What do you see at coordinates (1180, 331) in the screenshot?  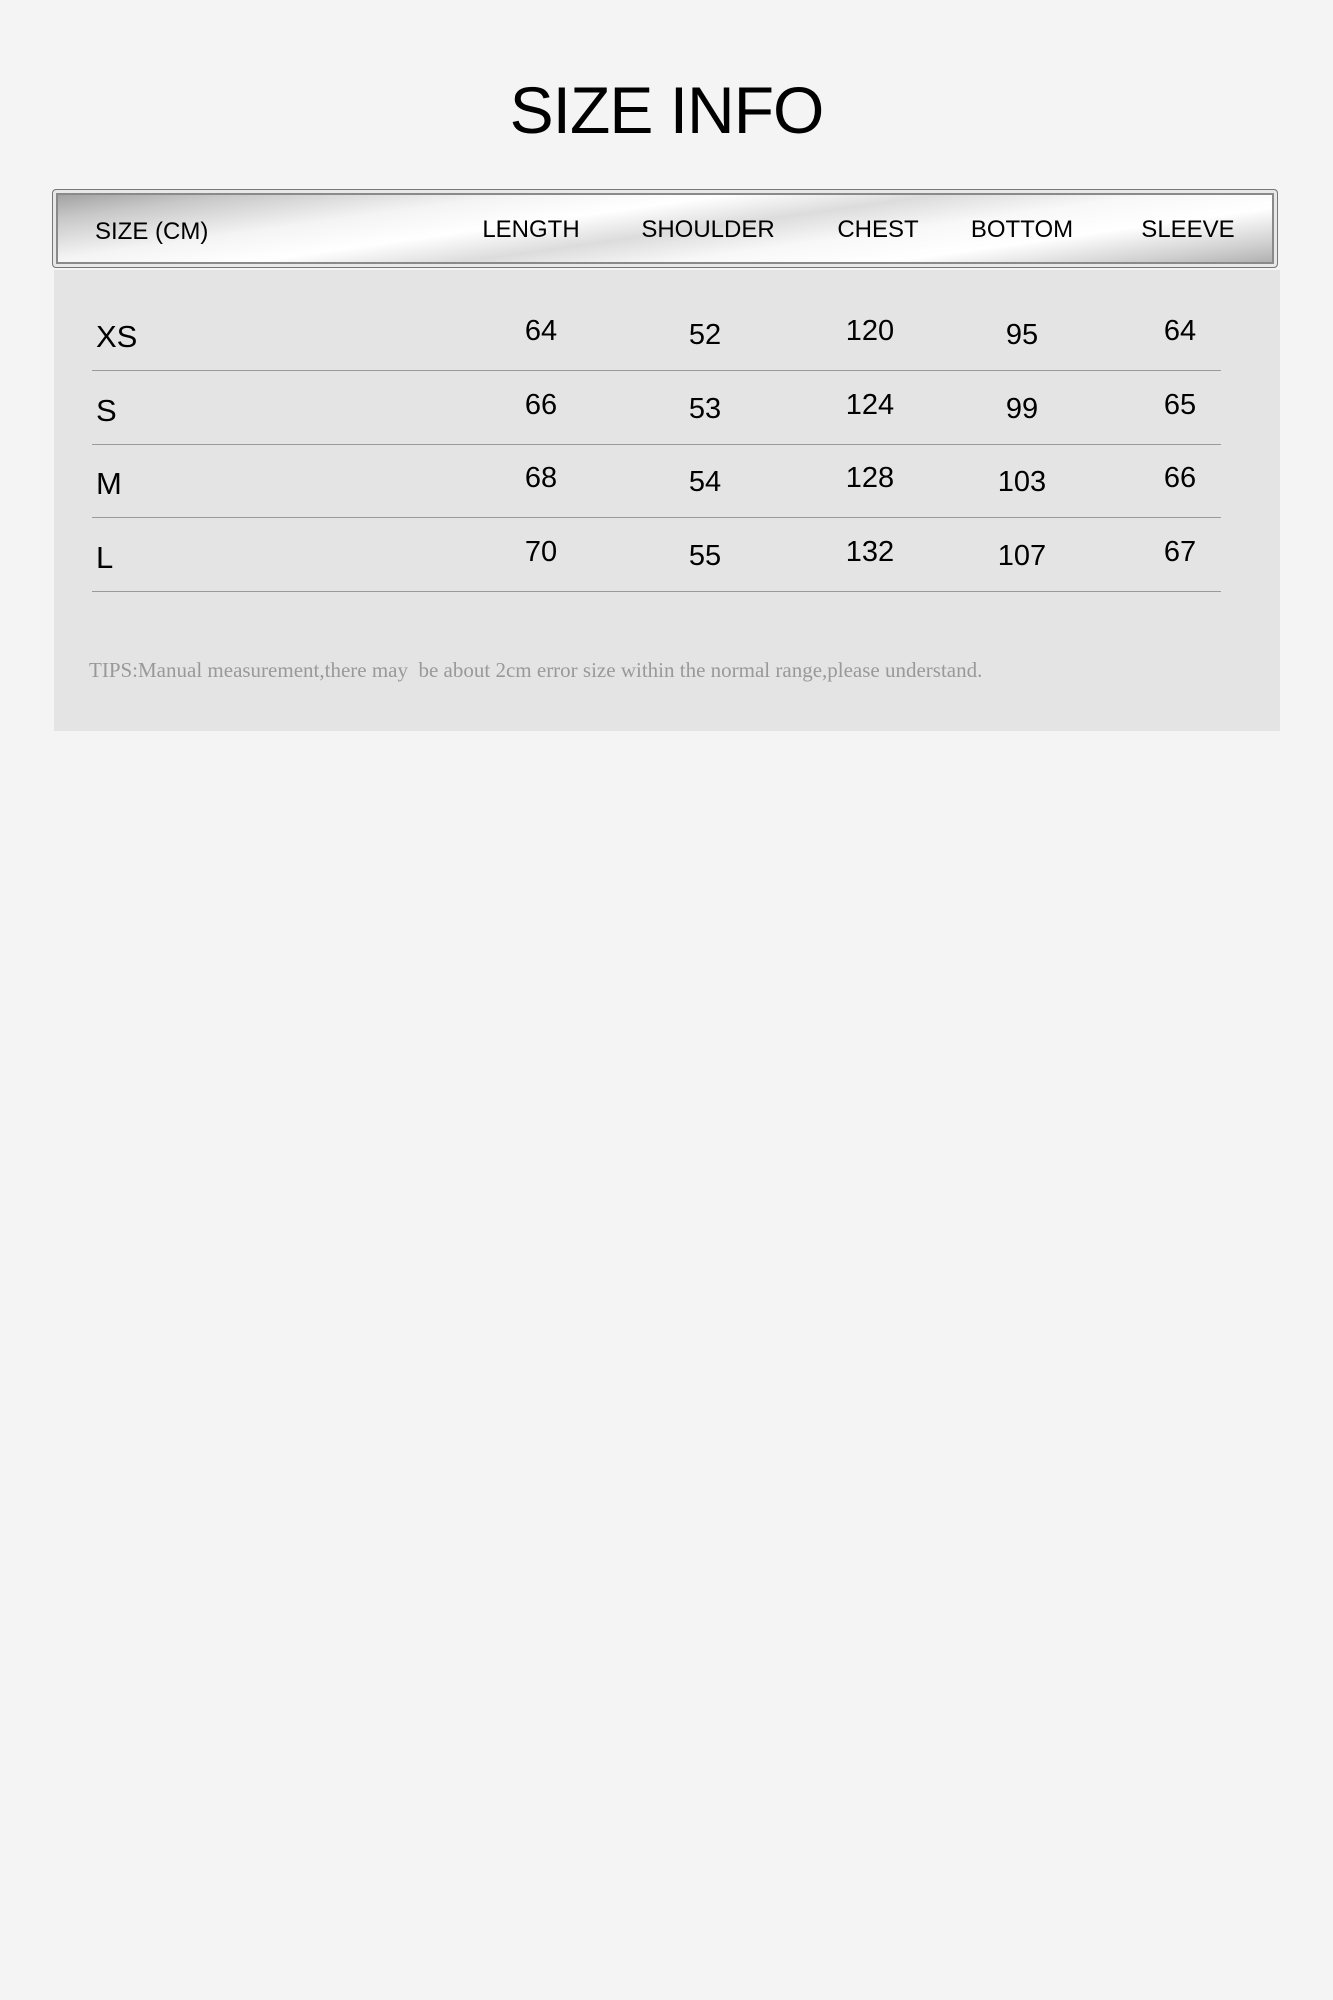 I see `cell-sleeve: 64` at bounding box center [1180, 331].